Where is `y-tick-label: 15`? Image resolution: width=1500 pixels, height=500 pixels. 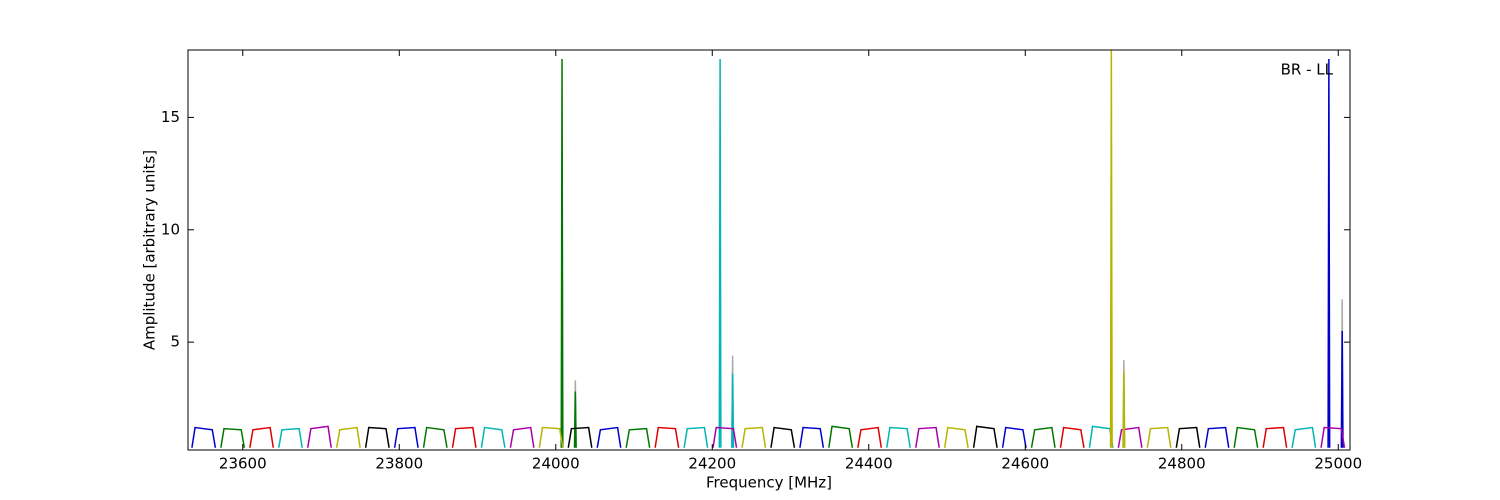 y-tick-label: 15 is located at coordinates (170, 117).